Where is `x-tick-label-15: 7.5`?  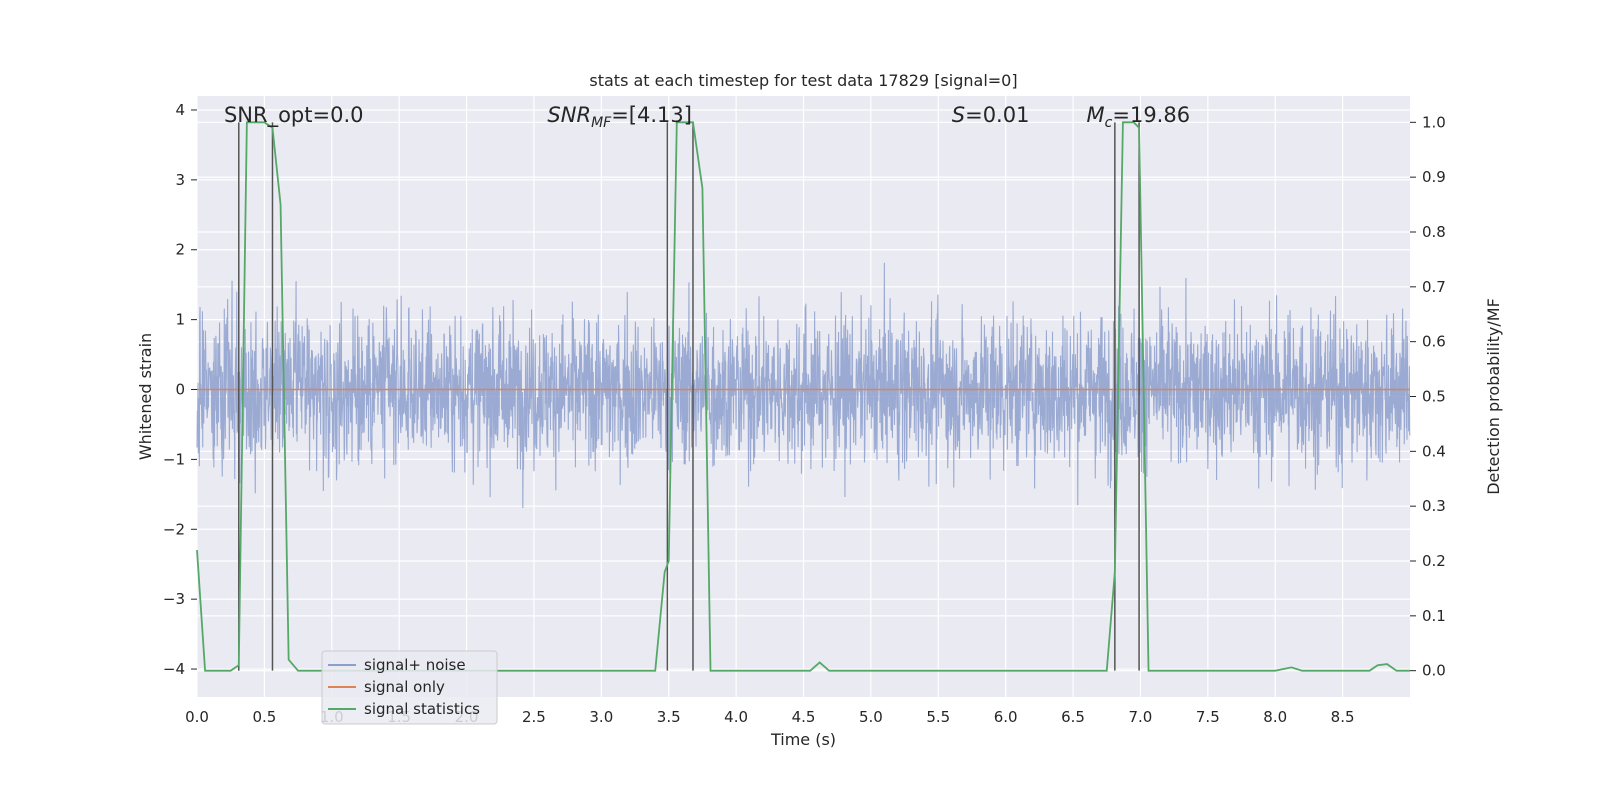
x-tick-label-15: 7.5 is located at coordinates (1208, 717).